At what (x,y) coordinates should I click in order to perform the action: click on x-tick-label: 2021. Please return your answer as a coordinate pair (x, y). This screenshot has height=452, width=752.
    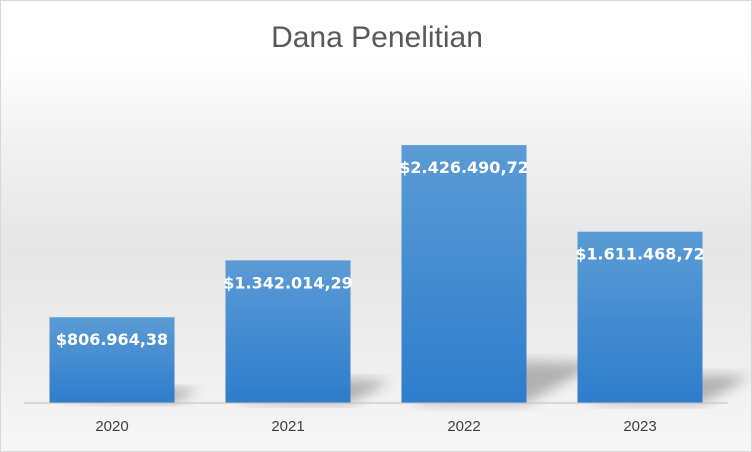
    Looking at the image, I should click on (287, 426).